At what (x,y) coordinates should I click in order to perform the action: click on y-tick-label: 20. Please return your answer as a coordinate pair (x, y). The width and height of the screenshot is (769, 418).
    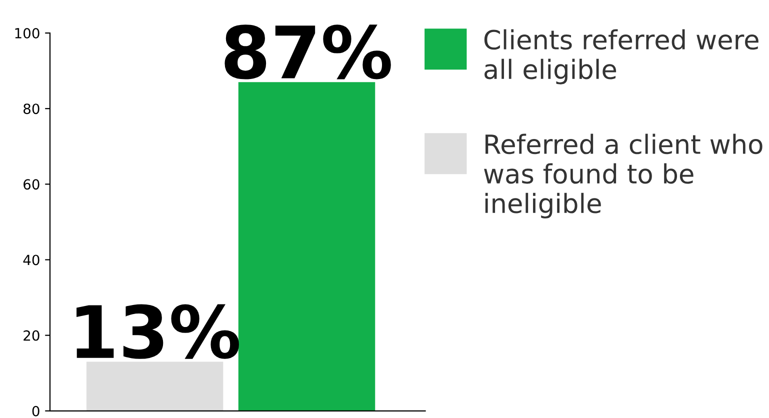
    Looking at the image, I should click on (32, 335).